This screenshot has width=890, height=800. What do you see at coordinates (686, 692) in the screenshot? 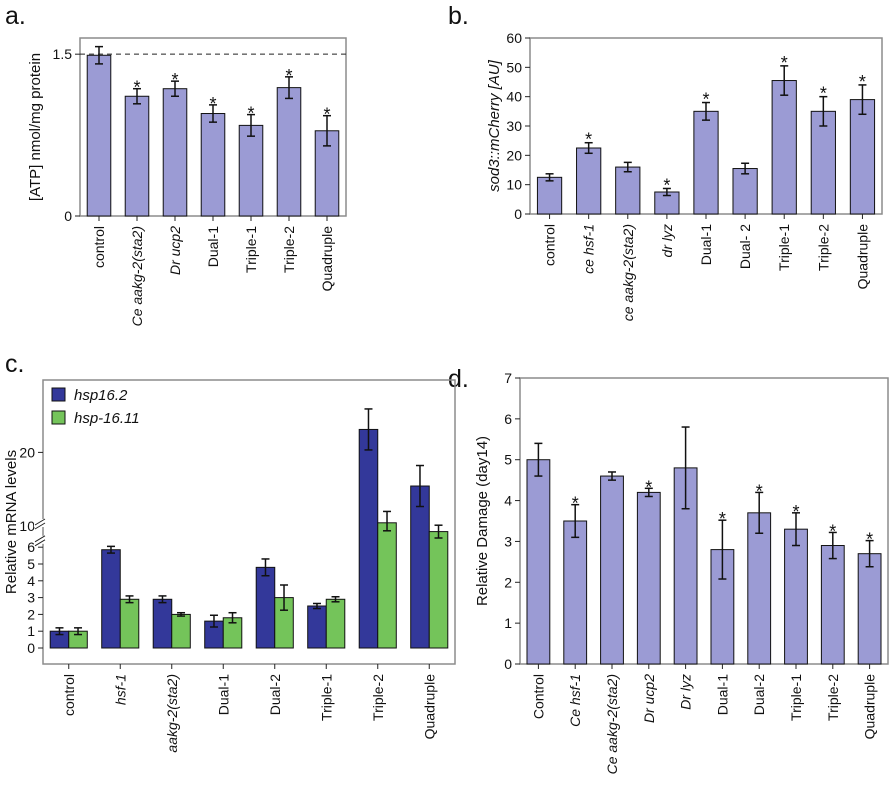
I see `category-label: Dr lyz` at bounding box center [686, 692].